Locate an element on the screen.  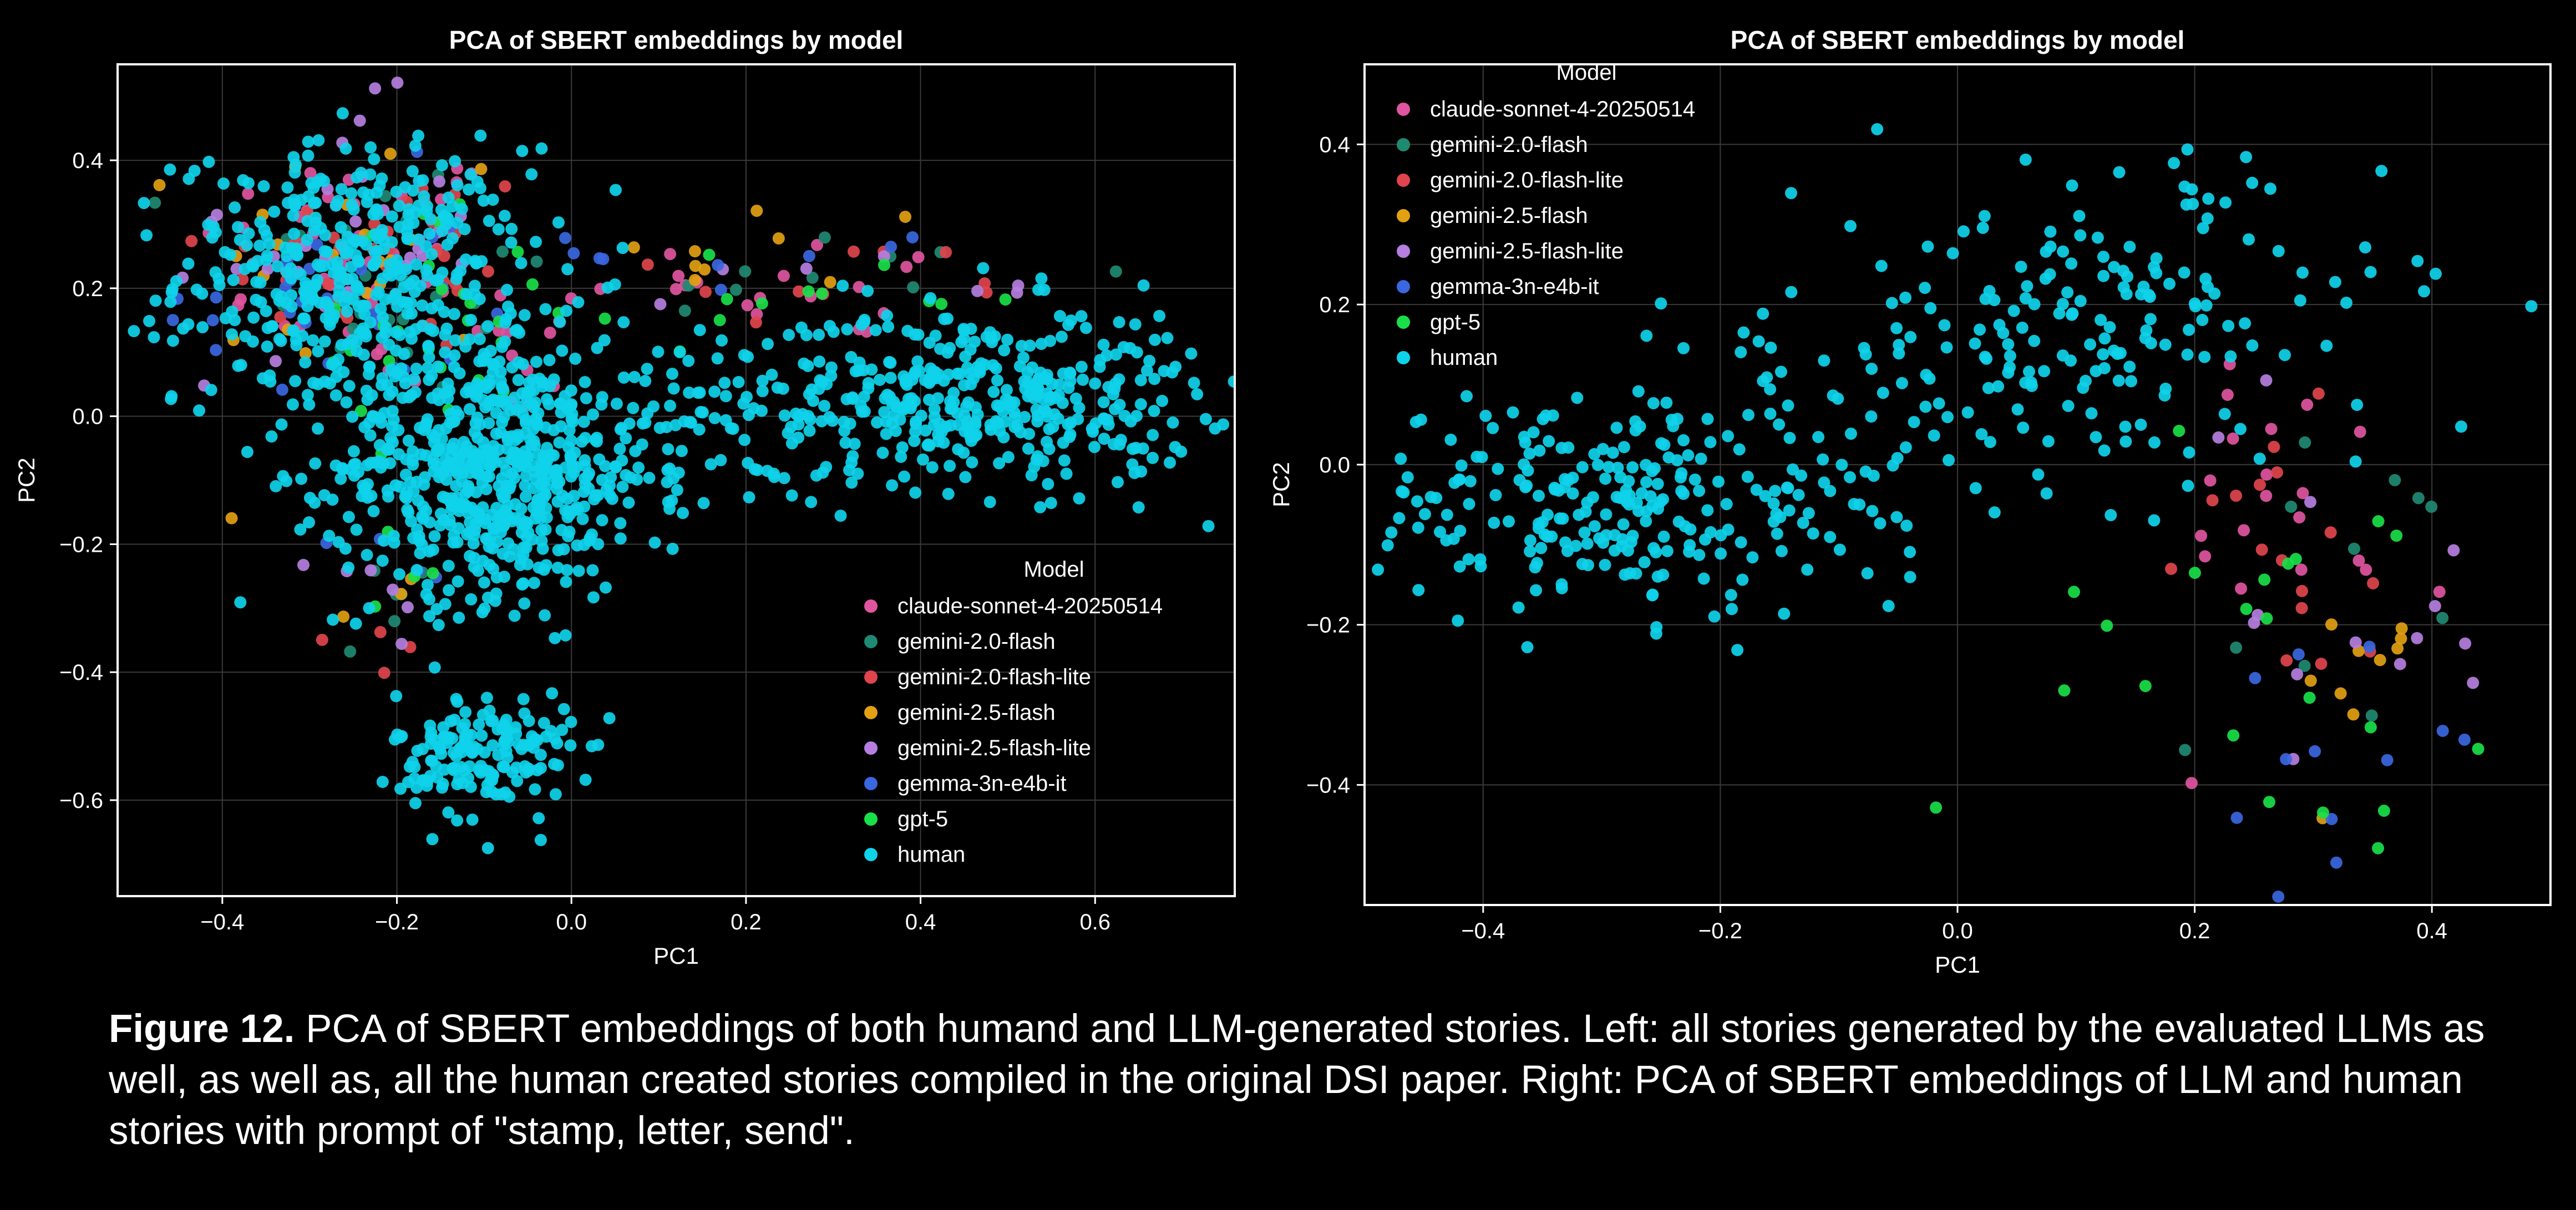
legend-label-gemini-2.5-flash-lite: gemini-2.5-flash-lite is located at coordinates (994, 748).